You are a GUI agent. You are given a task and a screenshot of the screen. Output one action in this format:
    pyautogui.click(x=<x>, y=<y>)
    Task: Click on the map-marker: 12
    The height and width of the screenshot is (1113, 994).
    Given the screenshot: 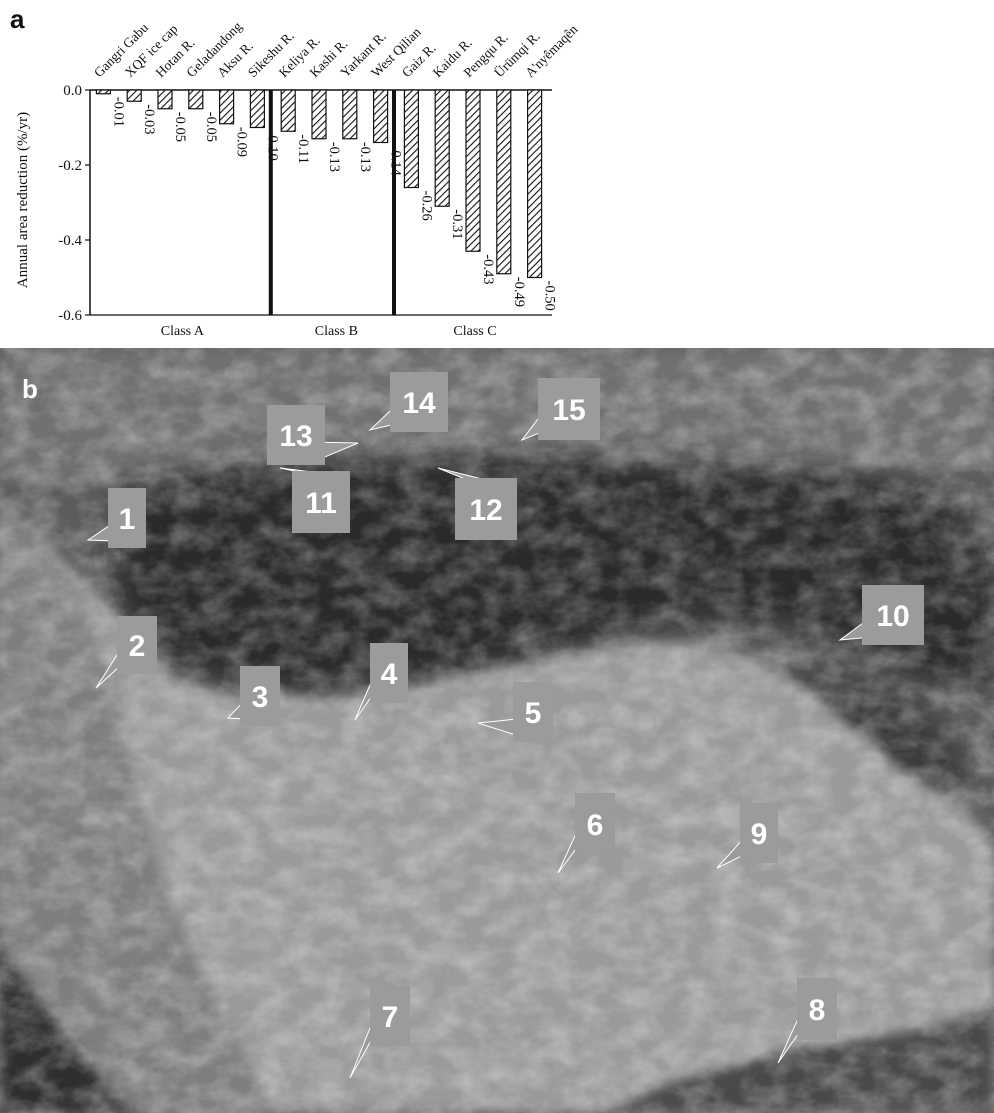 What is the action you would take?
    pyautogui.click(x=477, y=503)
    